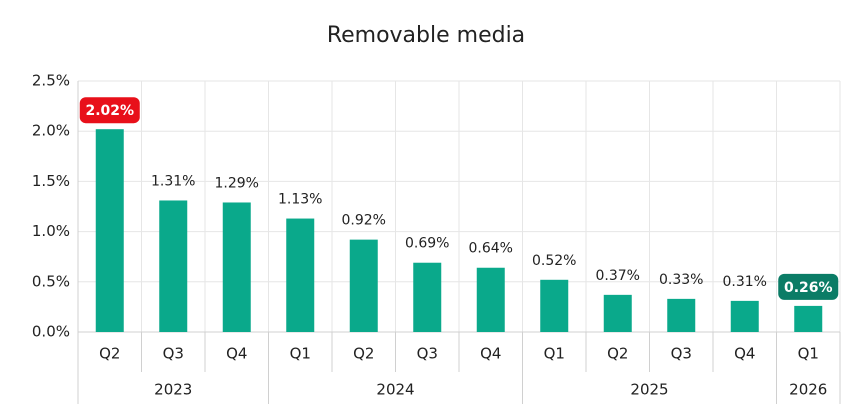 The image size is (868, 404). Describe the element at coordinates (51, 131) in the screenshot. I see `y-tick-label: 2.0%` at that location.